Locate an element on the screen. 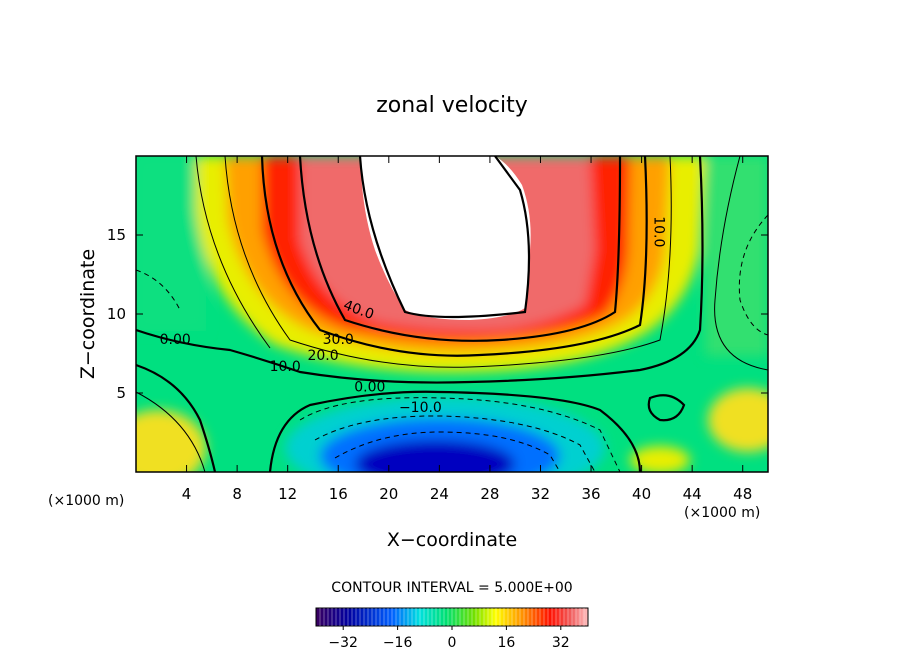 The height and width of the screenshot is (654, 904). colorbar-tick-label: 16 is located at coordinates (506, 643).